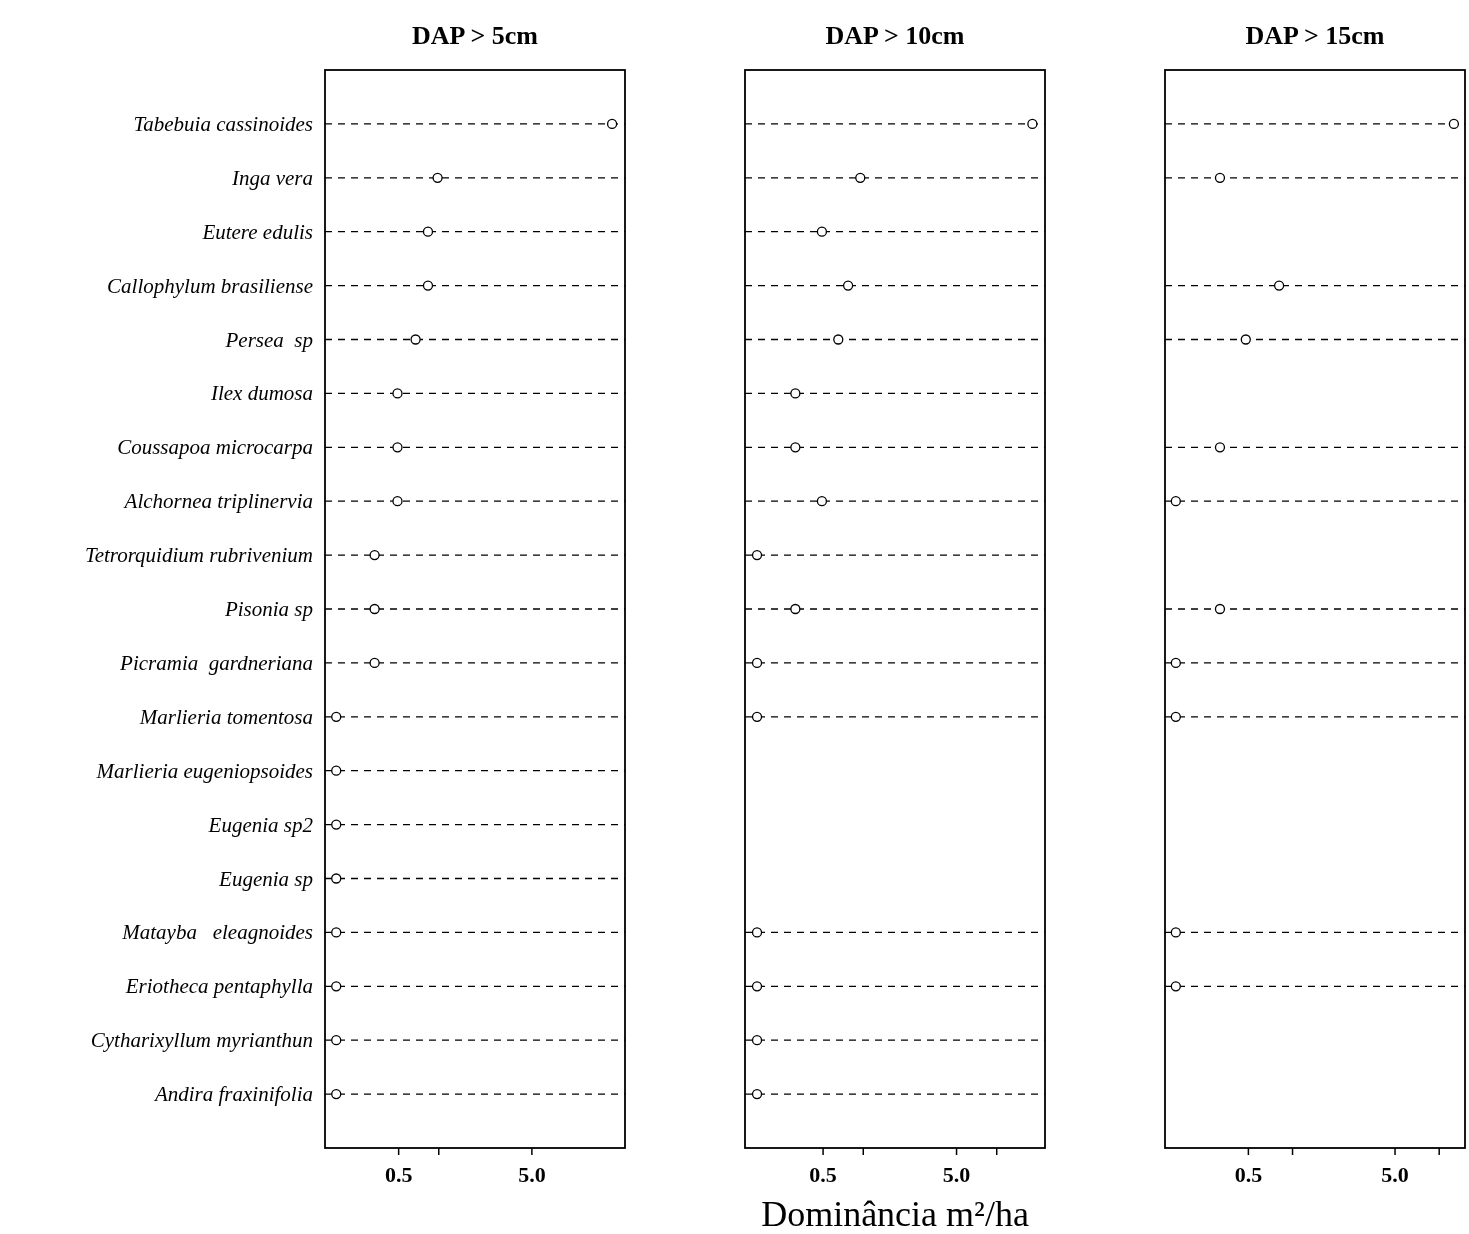 This screenshot has width=1469, height=1234. I want to click on chart-title: DAP > 15cm, so click(1315, 35).